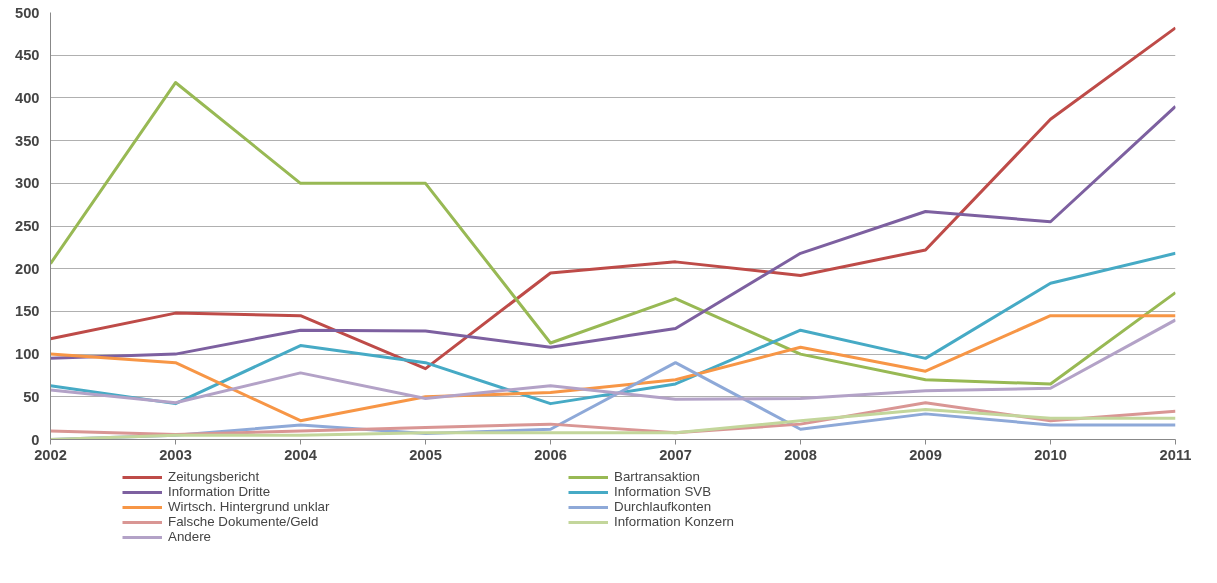 Image resolution: width=1217 pixels, height=583 pixels. What do you see at coordinates (27, 12) in the screenshot?
I see `y-tick-label: 500` at bounding box center [27, 12].